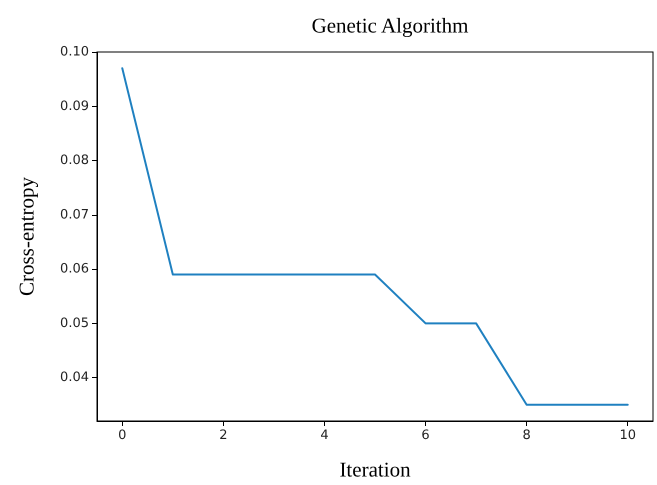  Describe the element at coordinates (74, 323) in the screenshot. I see `y-tick-label: 0.05` at that location.